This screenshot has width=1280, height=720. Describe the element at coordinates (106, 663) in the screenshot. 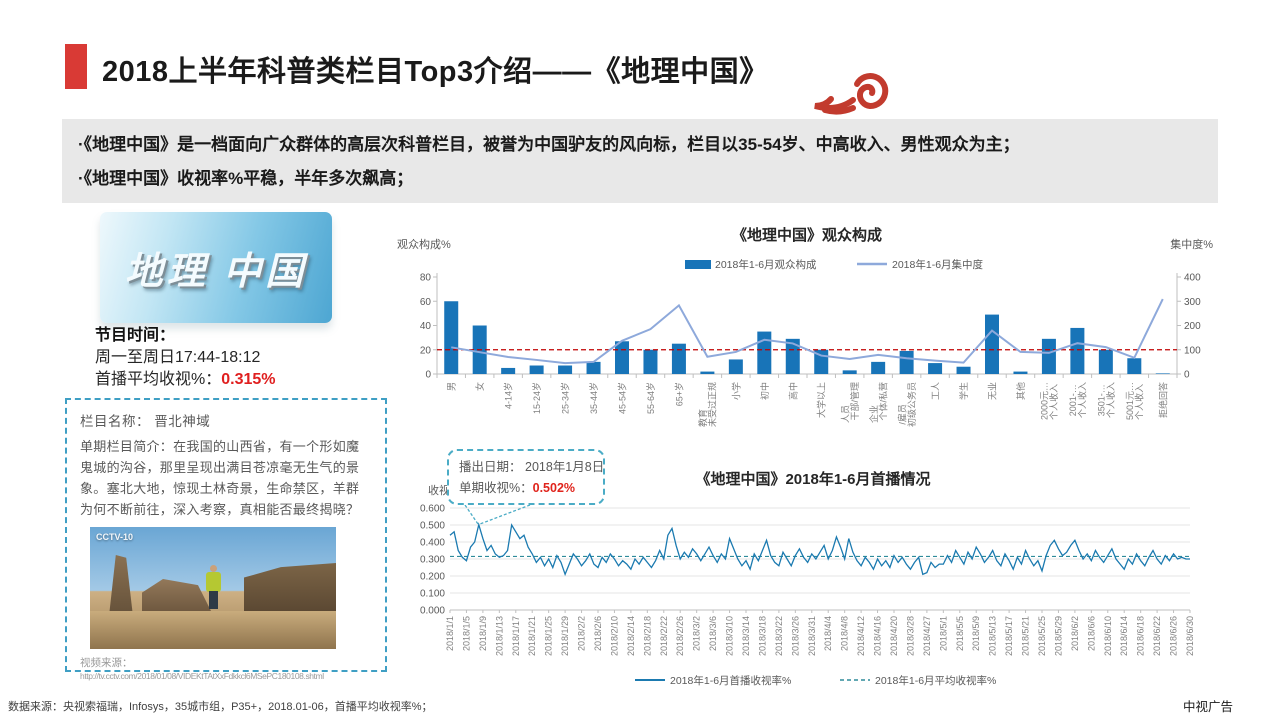

I see `video-source-label: 视频来源：` at that location.